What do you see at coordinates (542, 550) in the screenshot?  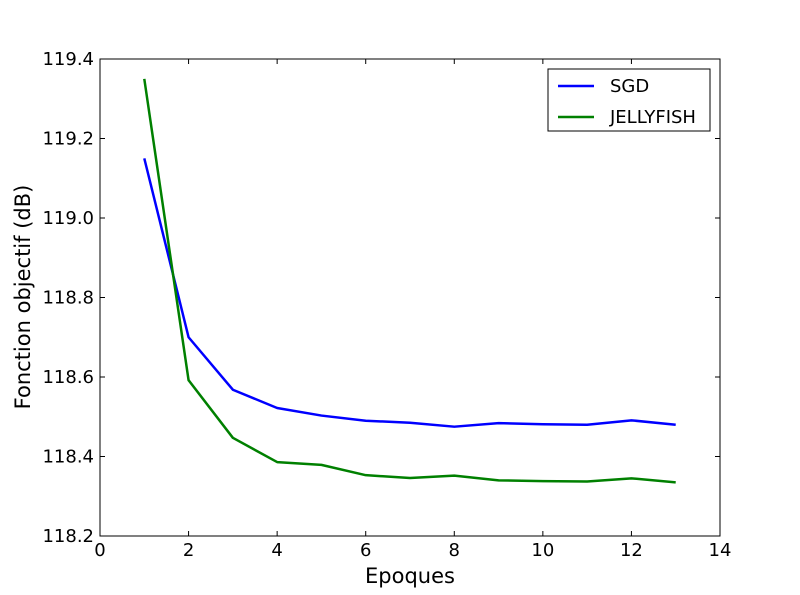 I see `x-tick-label: 10` at bounding box center [542, 550].